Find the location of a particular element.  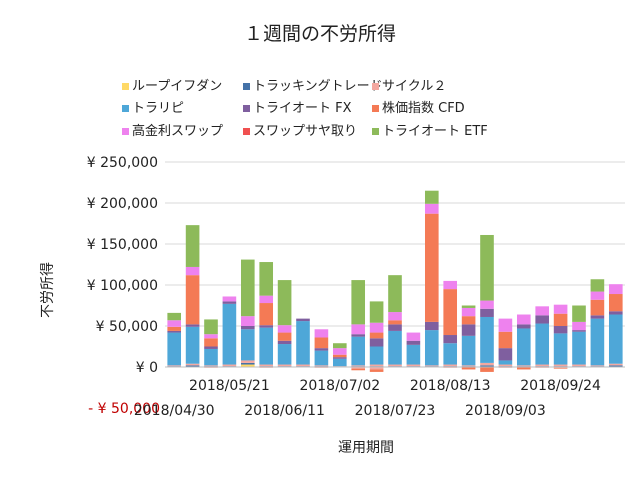

legend-label: ループイフダン is located at coordinates (177, 86).